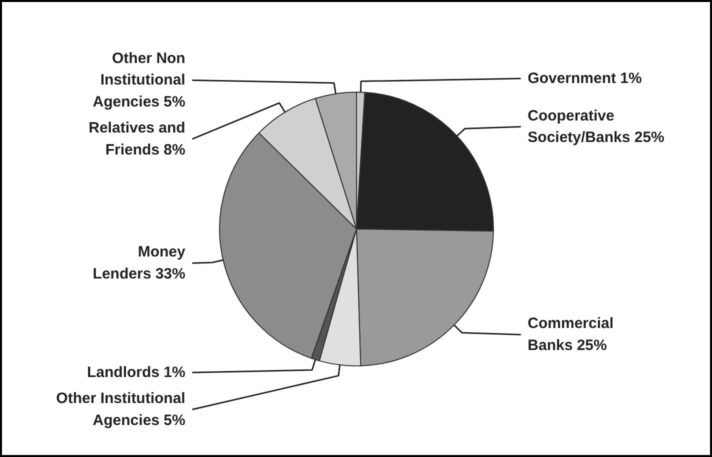 This screenshot has height=457, width=712. I want to click on slice-label: Commercial Banks 25%, so click(571, 334).